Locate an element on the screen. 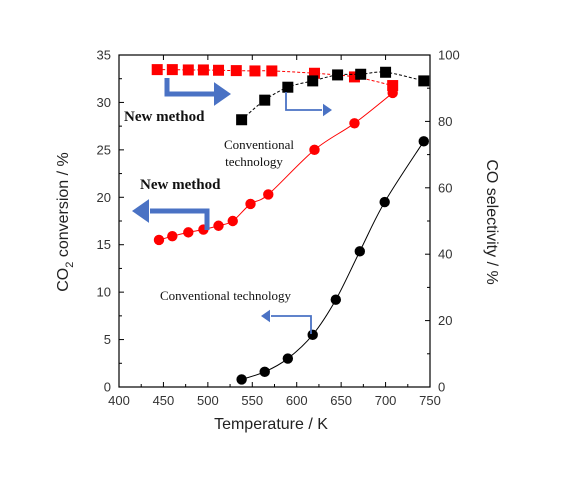  x-tick-label: 750 is located at coordinates (430, 400).